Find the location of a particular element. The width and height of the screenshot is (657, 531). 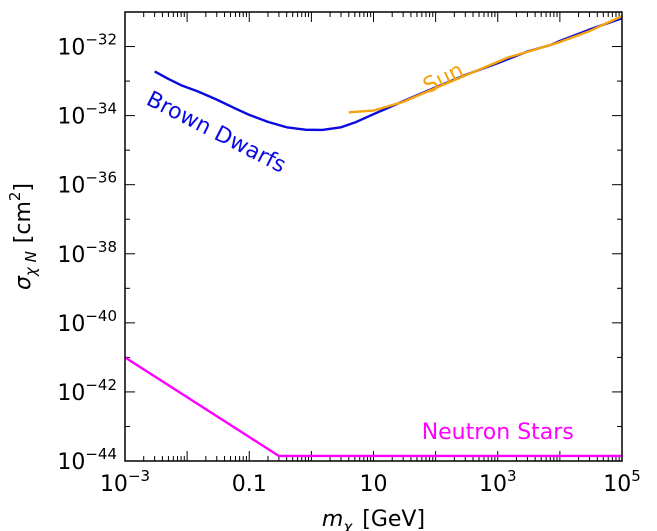

series-line-sun is located at coordinates (485, 64).